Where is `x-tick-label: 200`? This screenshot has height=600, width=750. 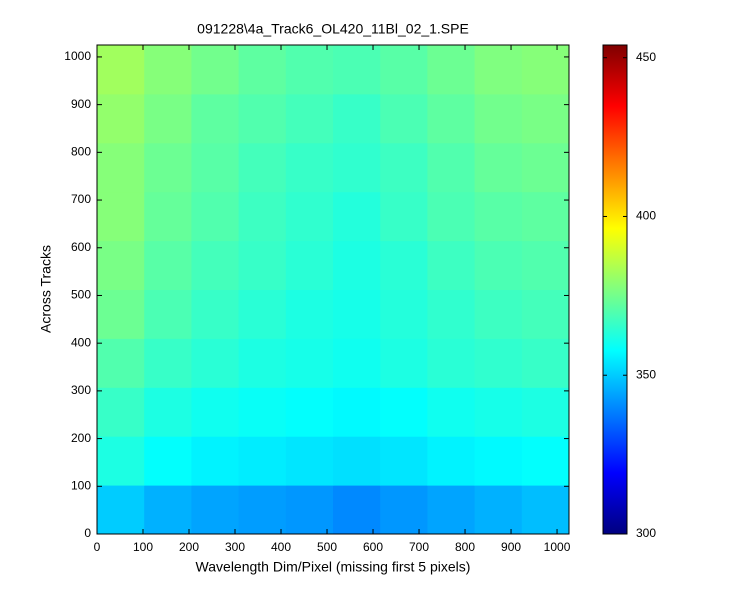
x-tick-label: 200 is located at coordinates (189, 547).